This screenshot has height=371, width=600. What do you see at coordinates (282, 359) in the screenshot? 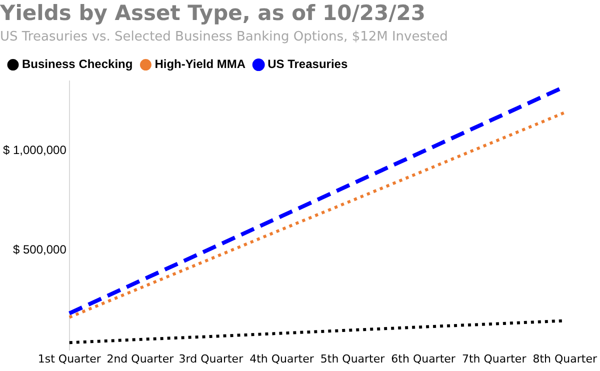
I see `x-tick-label: 4th Quarter` at bounding box center [282, 359].